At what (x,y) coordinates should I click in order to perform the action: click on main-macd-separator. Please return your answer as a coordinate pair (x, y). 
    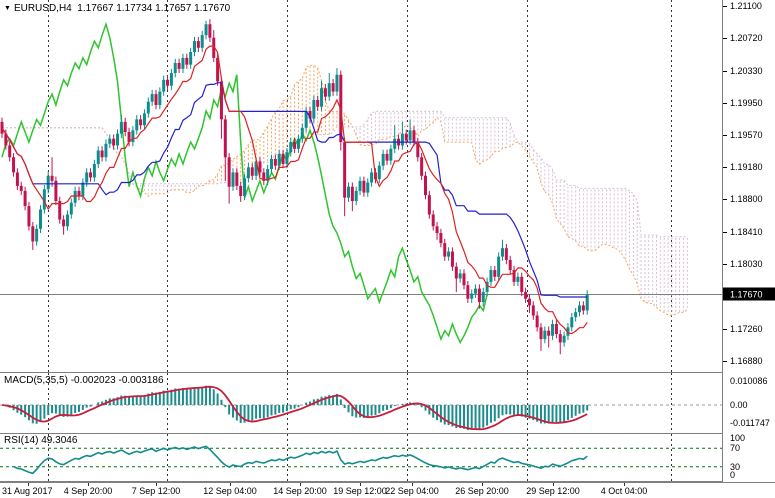
    Looking at the image, I should click on (361, 372).